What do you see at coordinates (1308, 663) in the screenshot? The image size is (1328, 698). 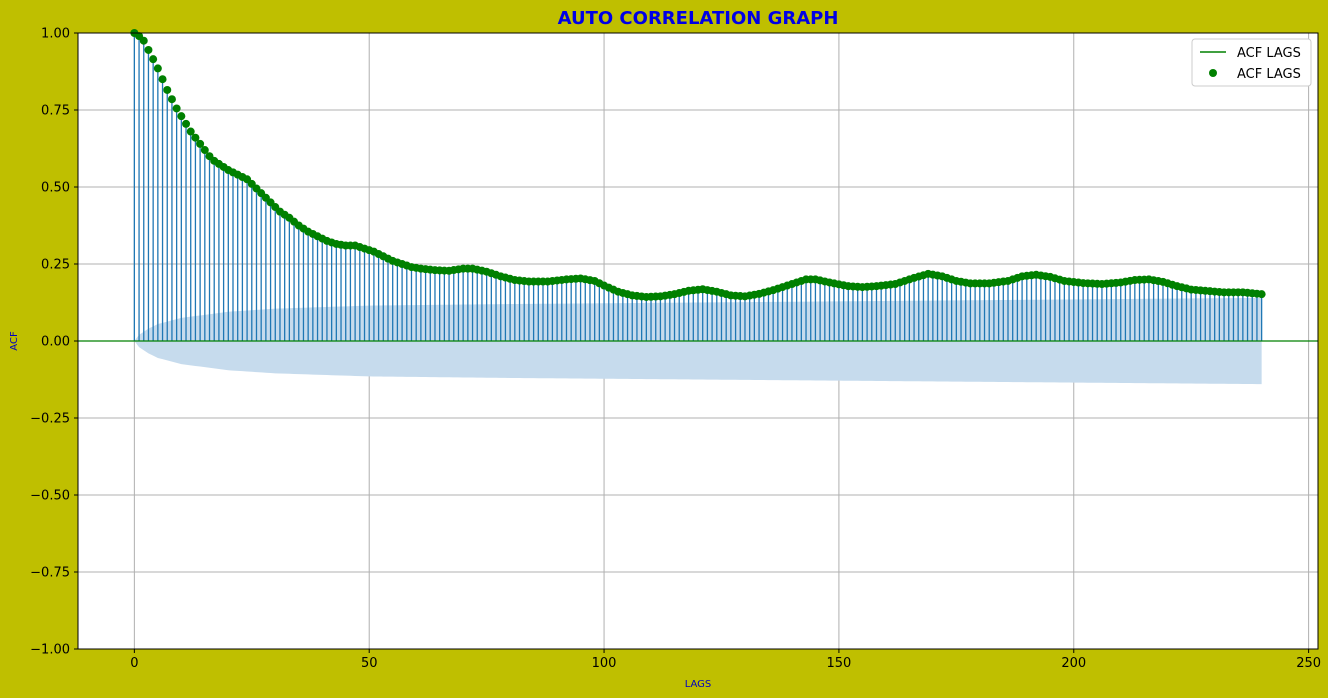 I see `x-tick-label: 250` at bounding box center [1308, 663].